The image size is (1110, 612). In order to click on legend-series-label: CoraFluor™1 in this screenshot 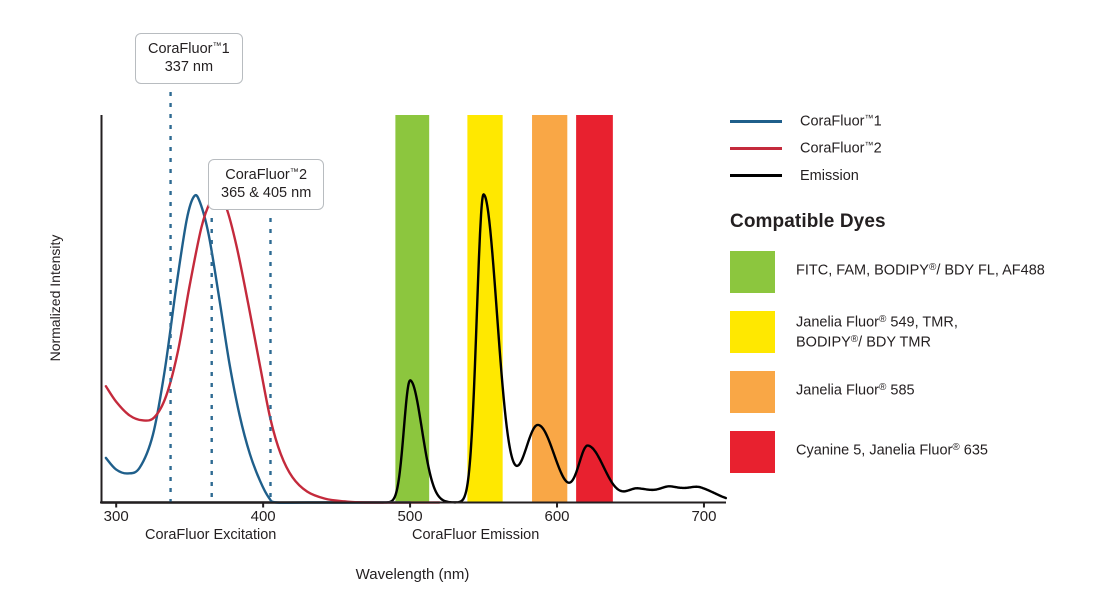, I will do `click(841, 121)`.